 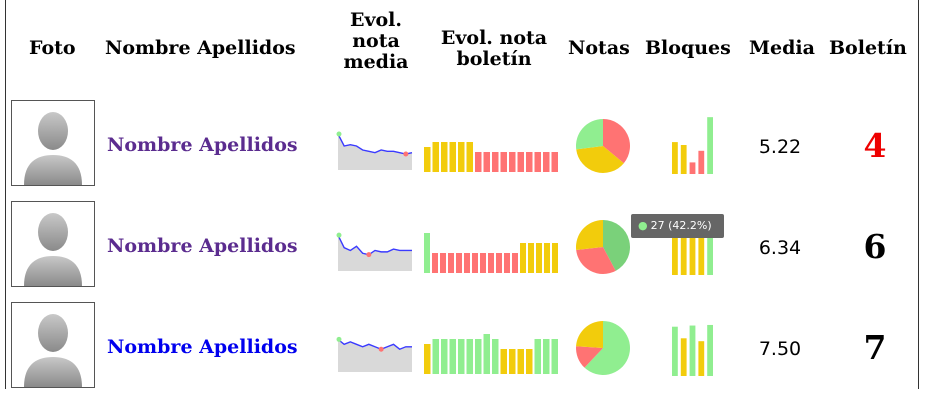 What do you see at coordinates (681, 225) in the screenshot?
I see `tooltip-text: 27 (42.2%)` at bounding box center [681, 225].